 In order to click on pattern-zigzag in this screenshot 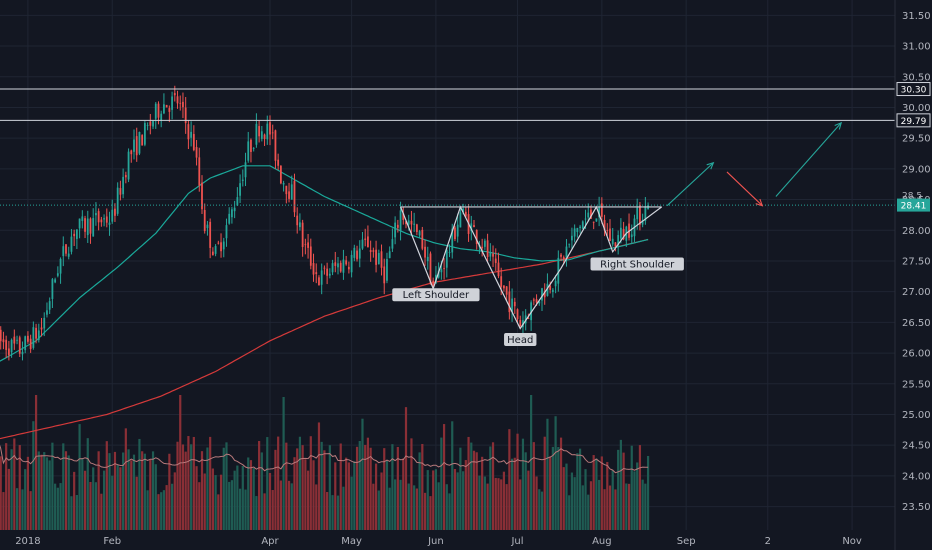, I will do `click(531, 267)`.